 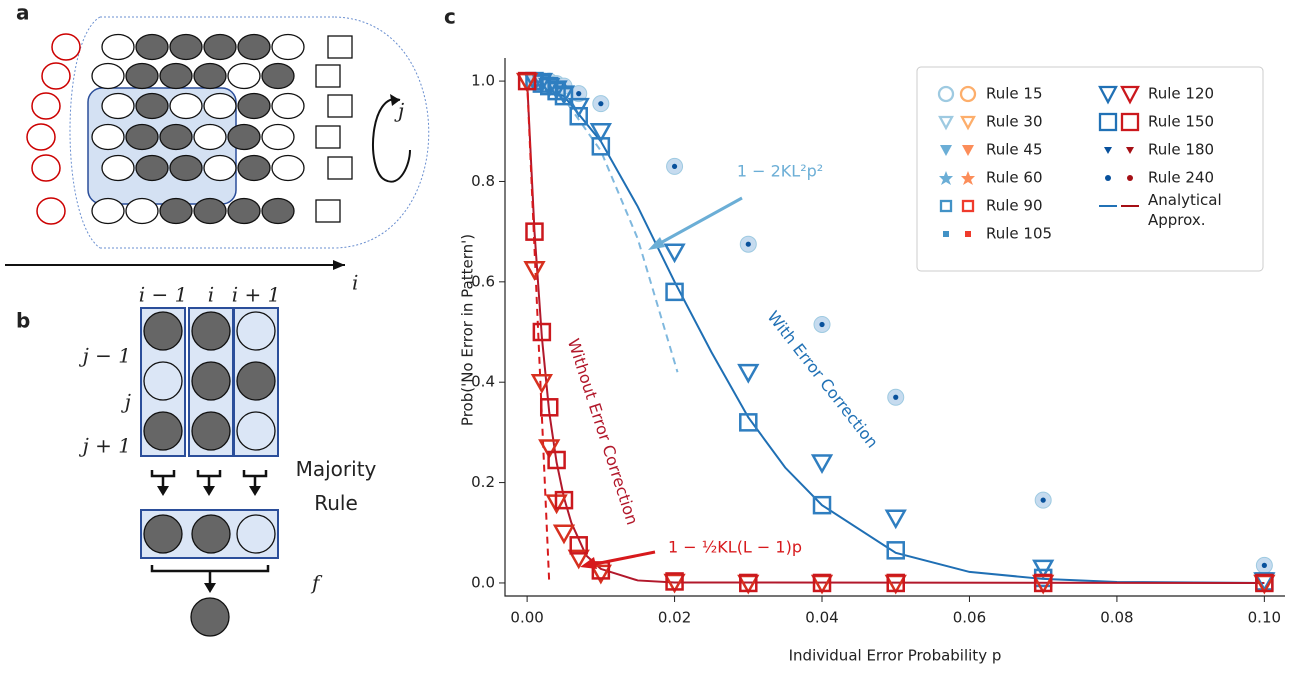 I want to click on annotation: Without Error Correction, so click(x=603, y=431).